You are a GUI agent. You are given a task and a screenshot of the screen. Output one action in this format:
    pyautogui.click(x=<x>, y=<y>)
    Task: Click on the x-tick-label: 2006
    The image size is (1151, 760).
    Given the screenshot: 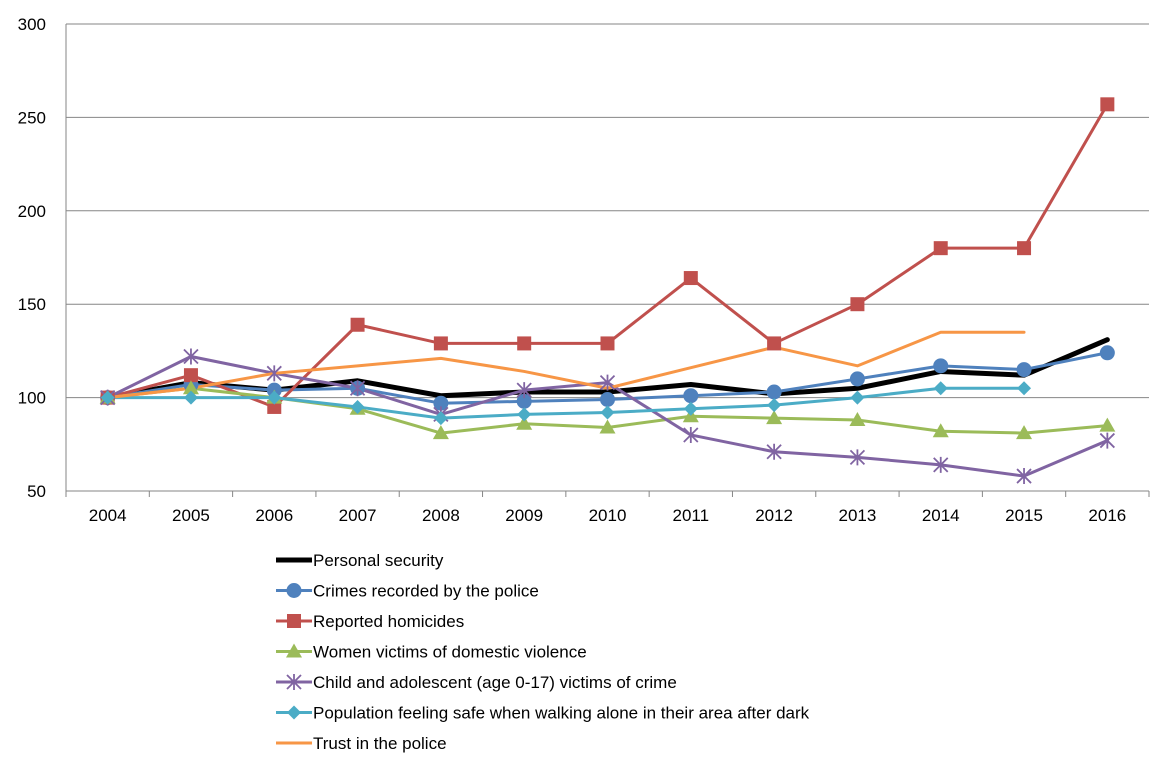 What is the action you would take?
    pyautogui.click(x=274, y=515)
    